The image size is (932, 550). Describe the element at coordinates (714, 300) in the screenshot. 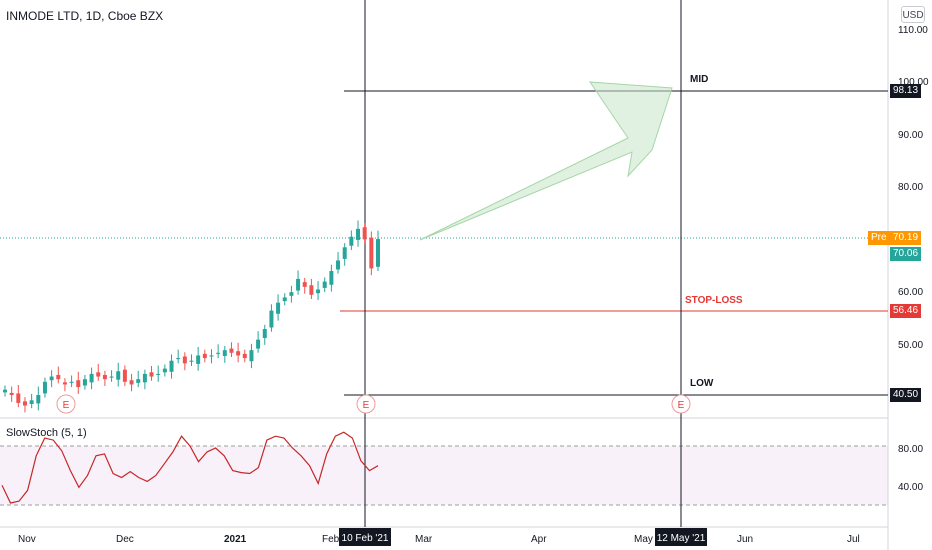

I see `stop-loss-label: STOP-LOSS` at that location.